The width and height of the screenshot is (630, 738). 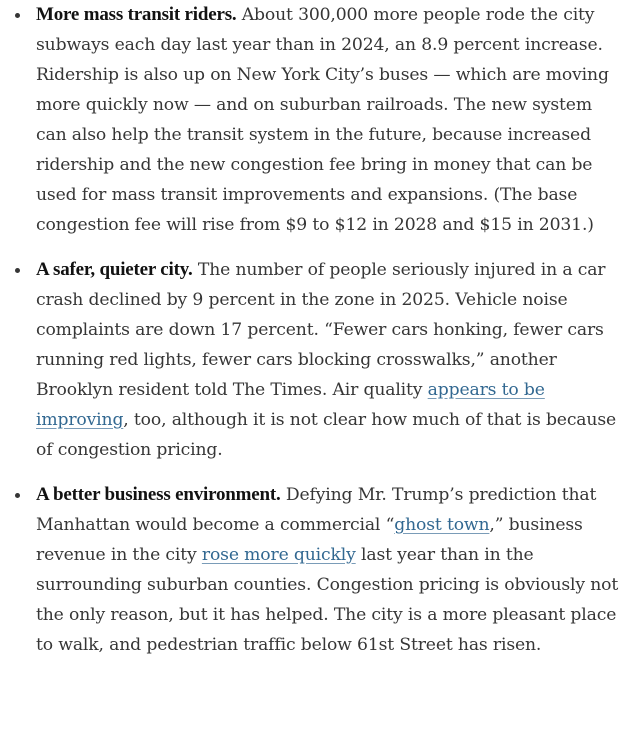 I want to click on bullet-lead: A better business environment., so click(x=158, y=494).